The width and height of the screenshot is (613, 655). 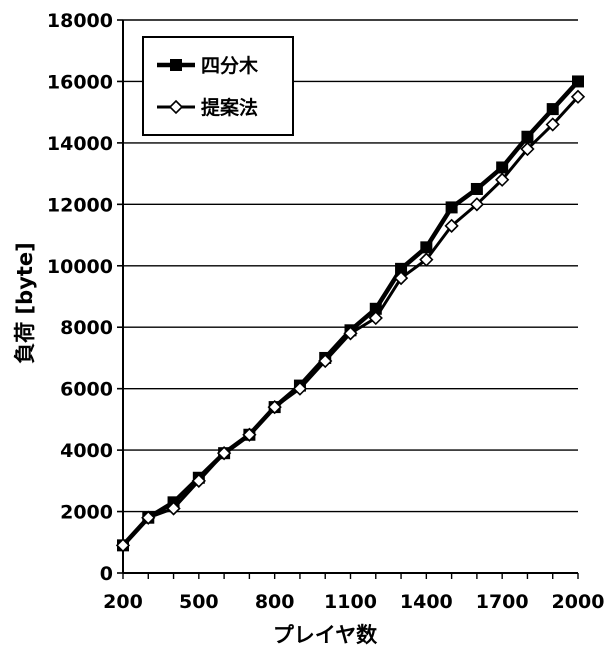 I want to click on x-axis-title: プレイヤ数, so click(x=325, y=635).